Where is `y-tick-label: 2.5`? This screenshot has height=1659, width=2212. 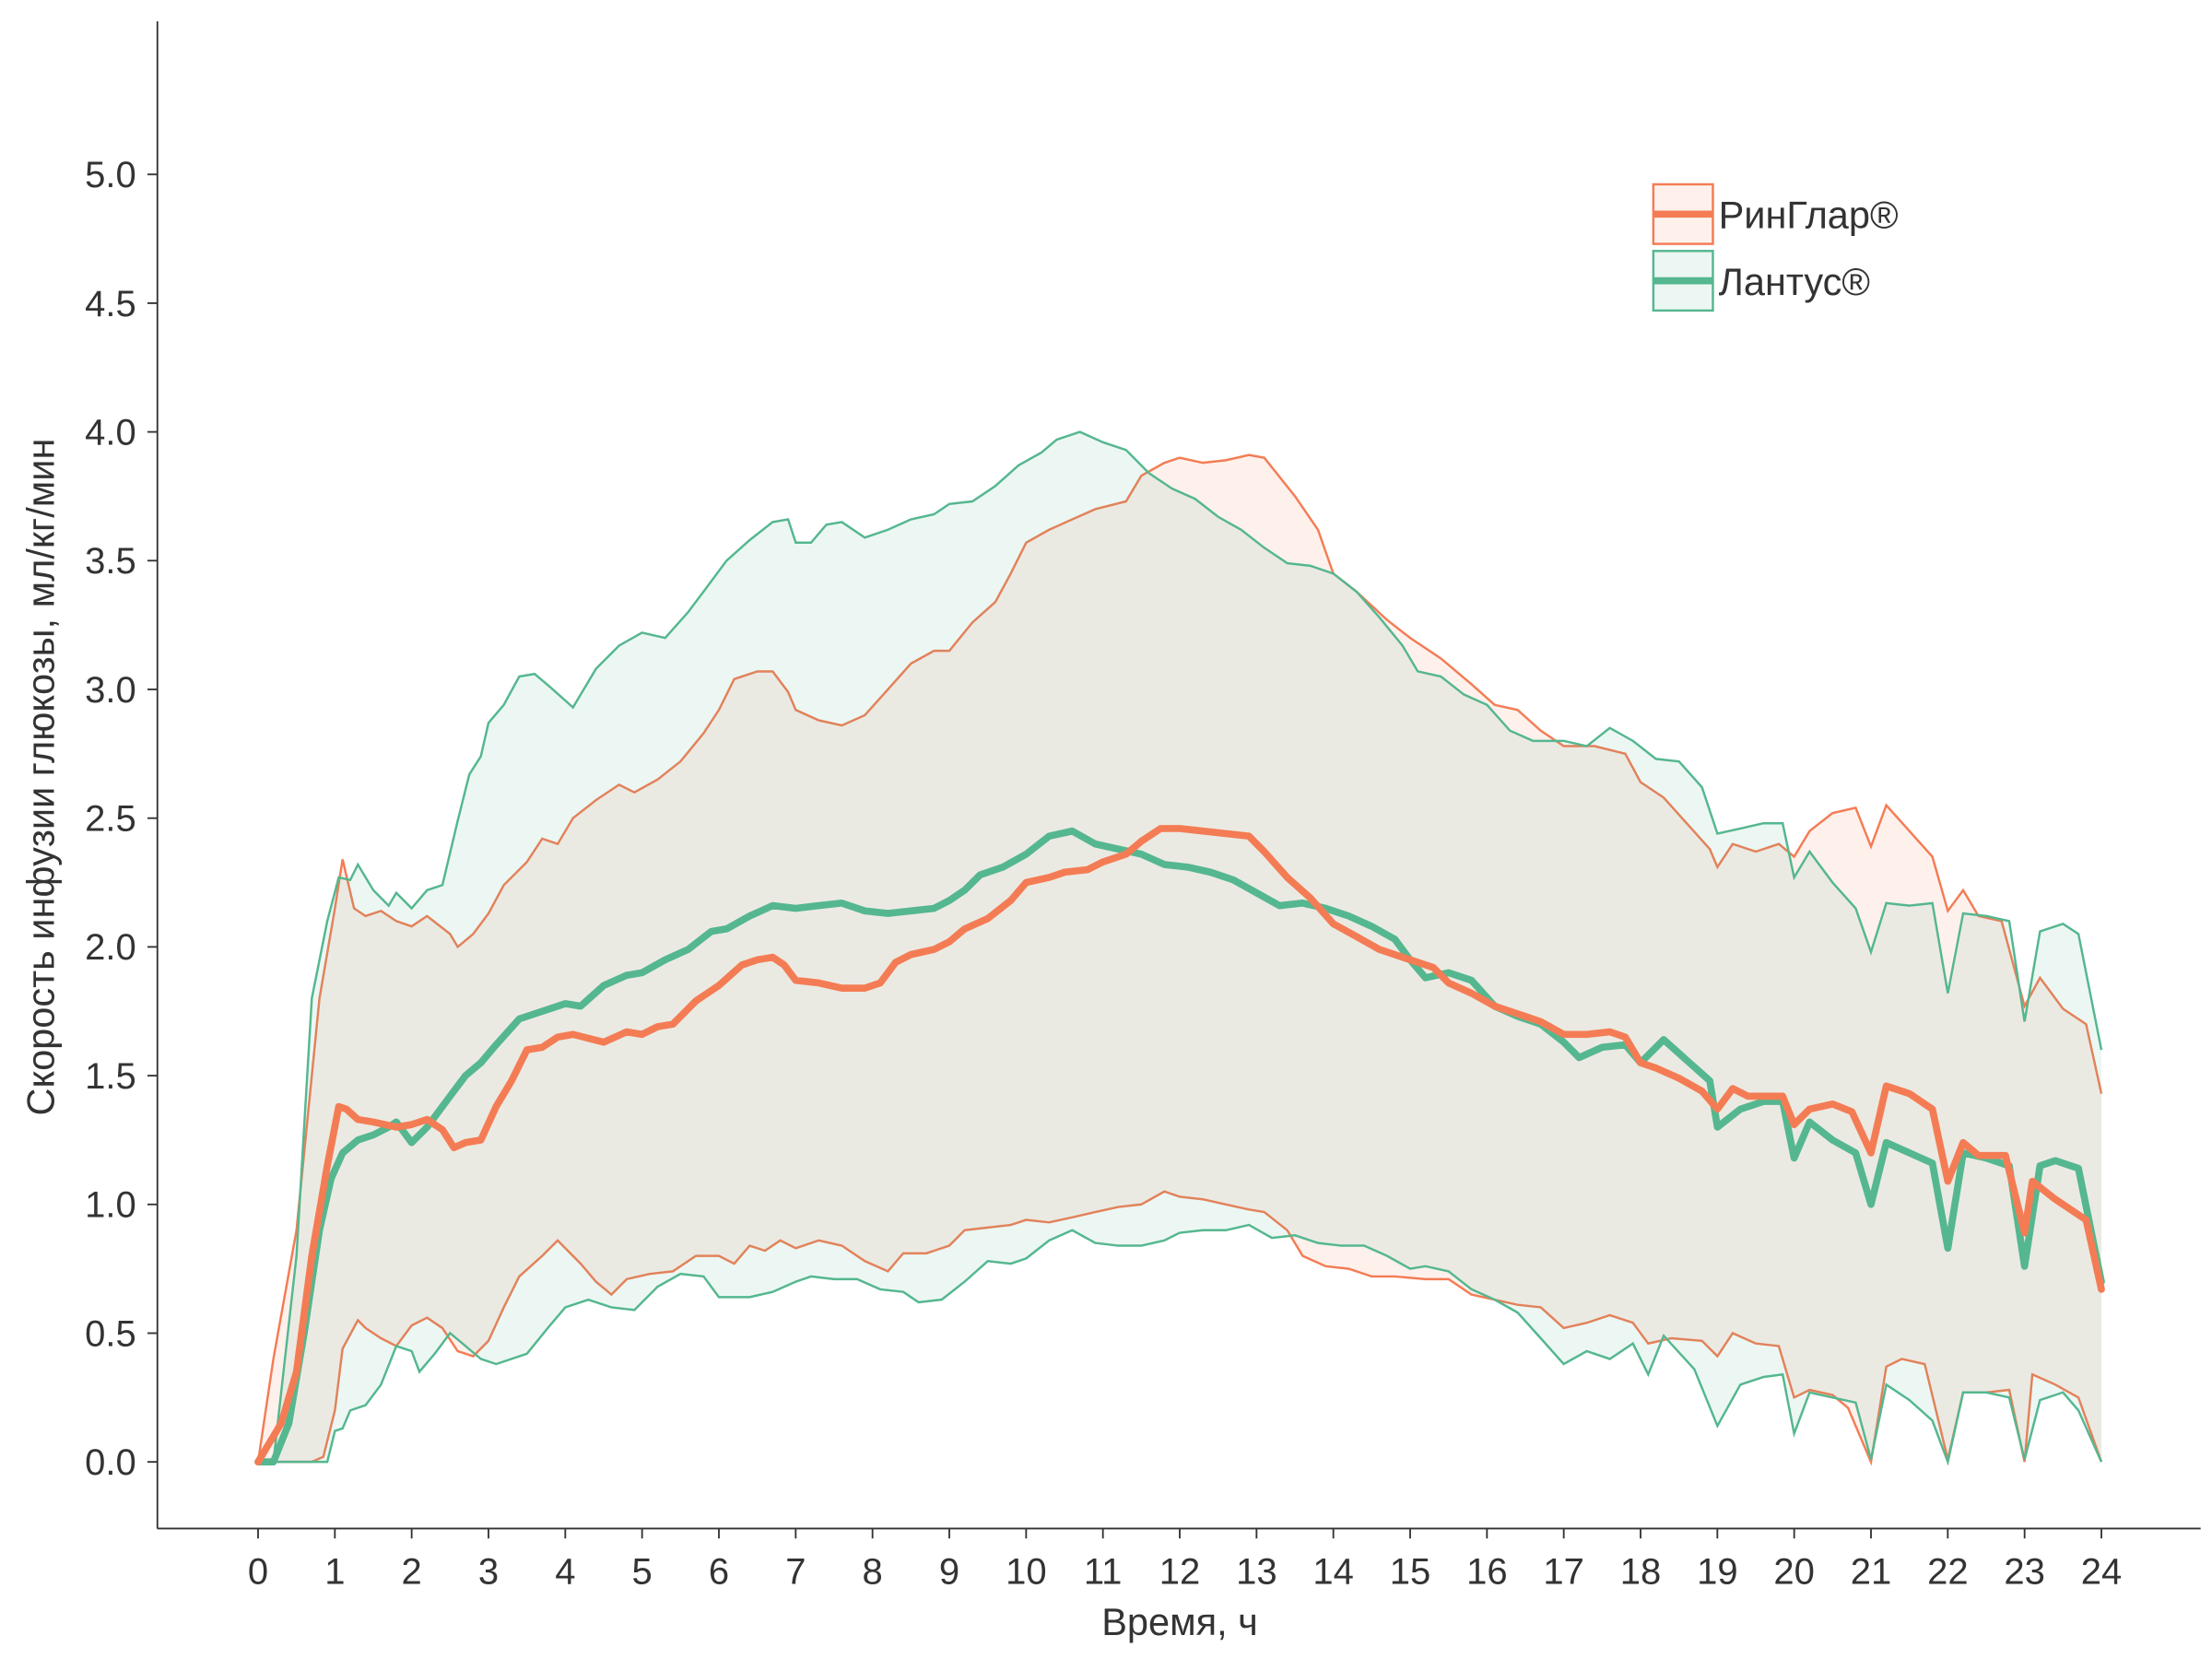
y-tick-label: 2.5 is located at coordinates (110, 819).